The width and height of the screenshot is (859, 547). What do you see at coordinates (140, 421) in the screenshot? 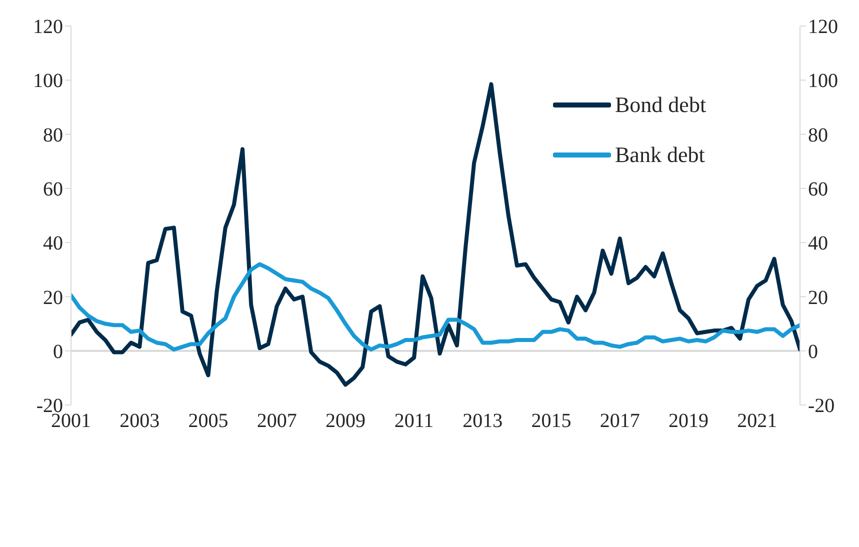
I see `x-tick-label: 2003` at bounding box center [140, 421].